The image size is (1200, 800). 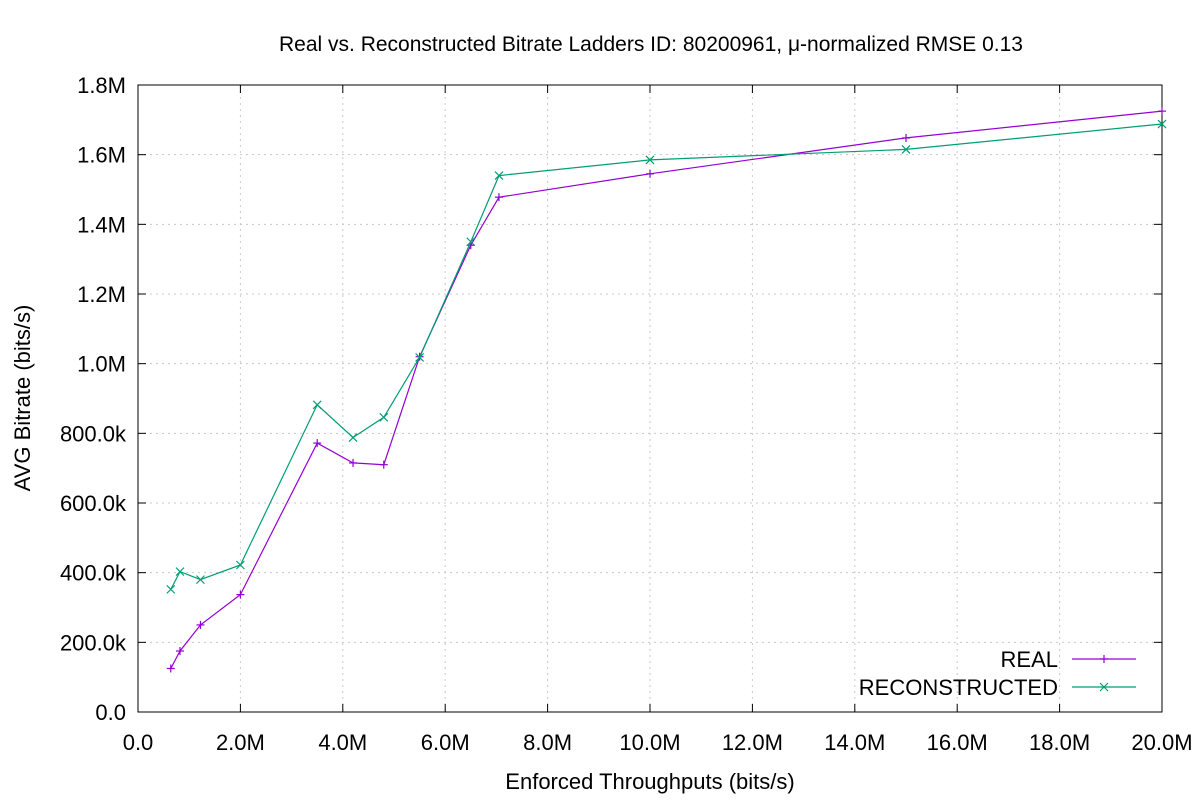 I want to click on y-tick-label: 600.0k, so click(x=93, y=503).